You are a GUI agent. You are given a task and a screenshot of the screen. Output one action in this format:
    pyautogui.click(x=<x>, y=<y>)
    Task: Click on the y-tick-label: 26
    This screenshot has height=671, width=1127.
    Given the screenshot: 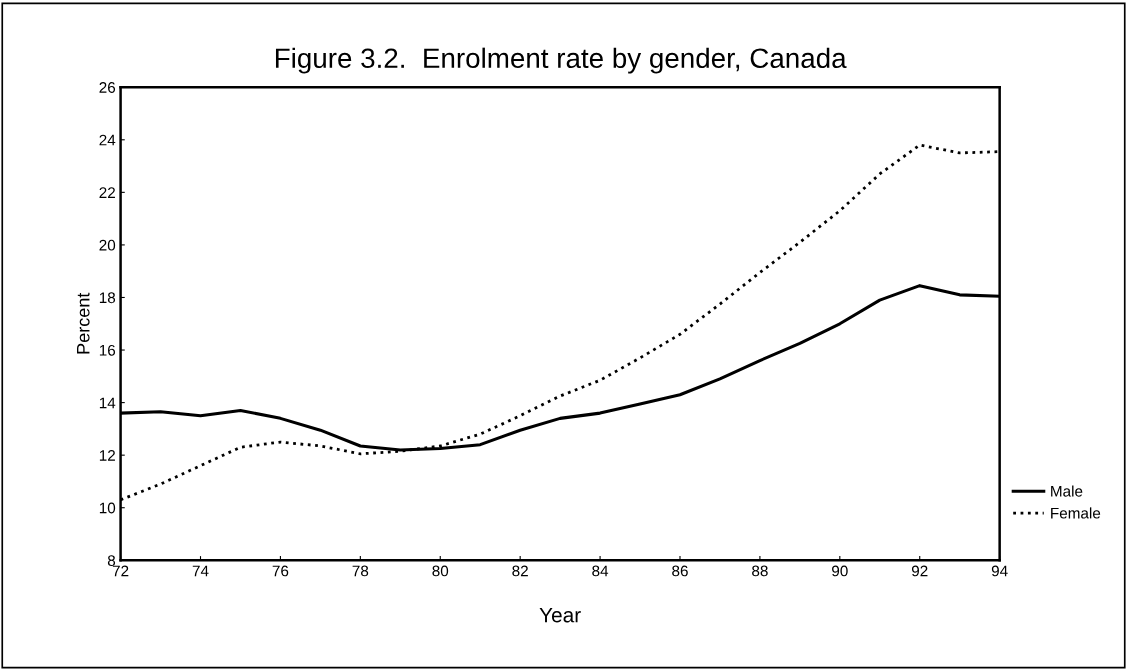 What is the action you would take?
    pyautogui.click(x=107, y=87)
    